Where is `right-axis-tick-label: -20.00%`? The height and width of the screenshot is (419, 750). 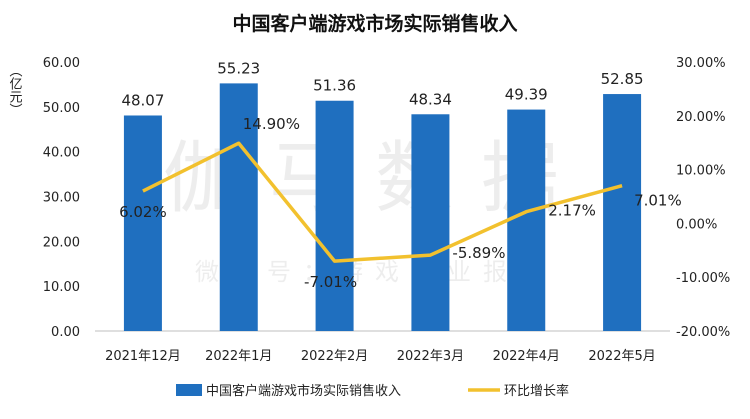 right-axis-tick-label: -20.00% is located at coordinates (703, 332).